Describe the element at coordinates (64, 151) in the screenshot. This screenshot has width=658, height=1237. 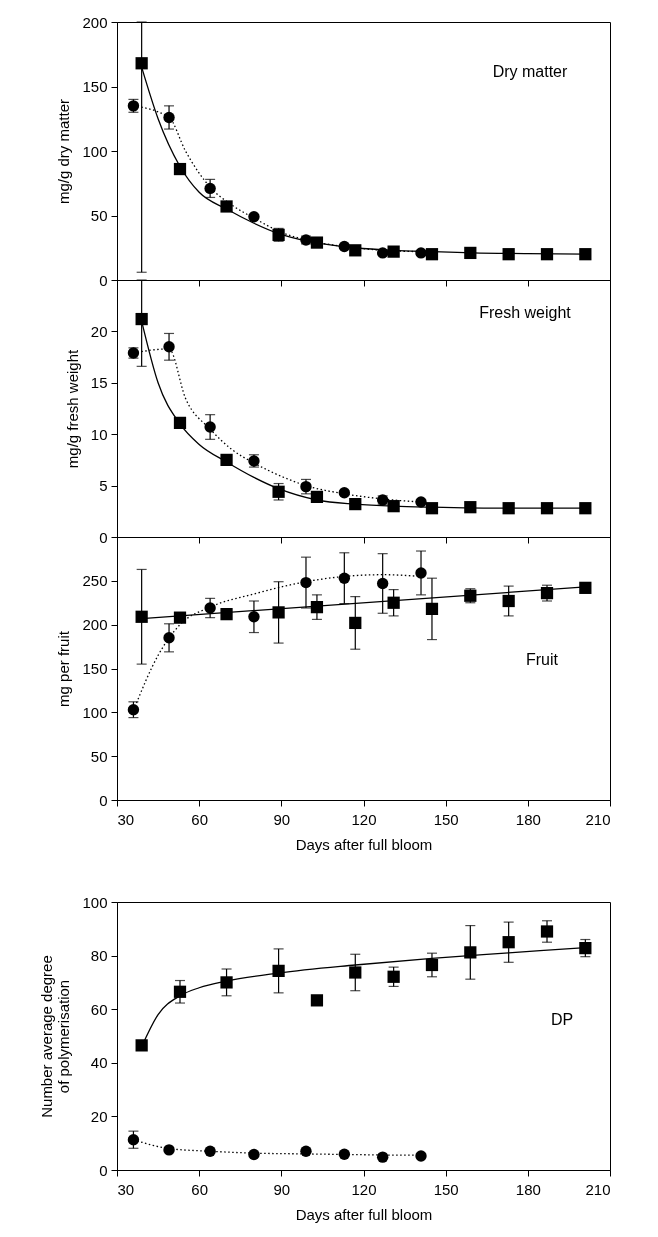
I see `y-axis-title: mg/g dry matter` at that location.